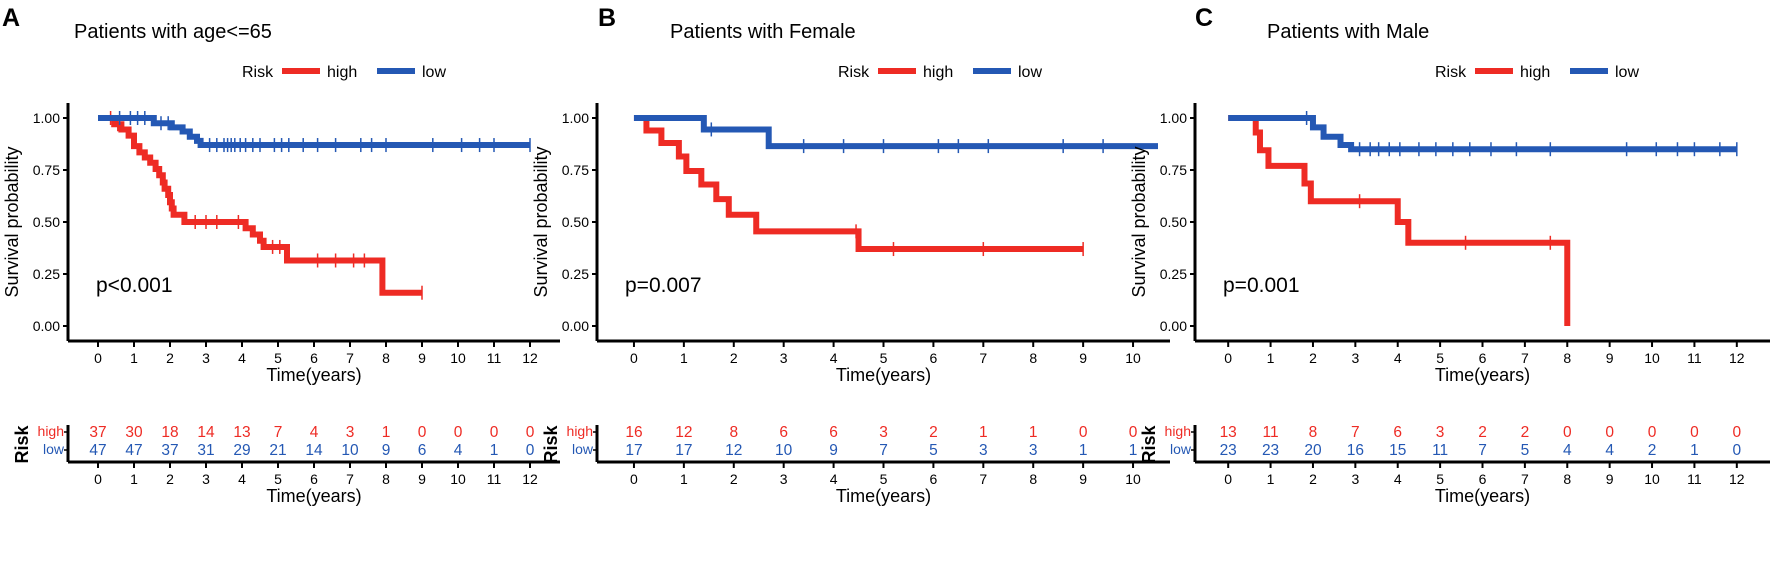 The height and width of the screenshot is (578, 1786). Describe the element at coordinates (933, 450) in the screenshot. I see `risk-count-low: 5` at that location.